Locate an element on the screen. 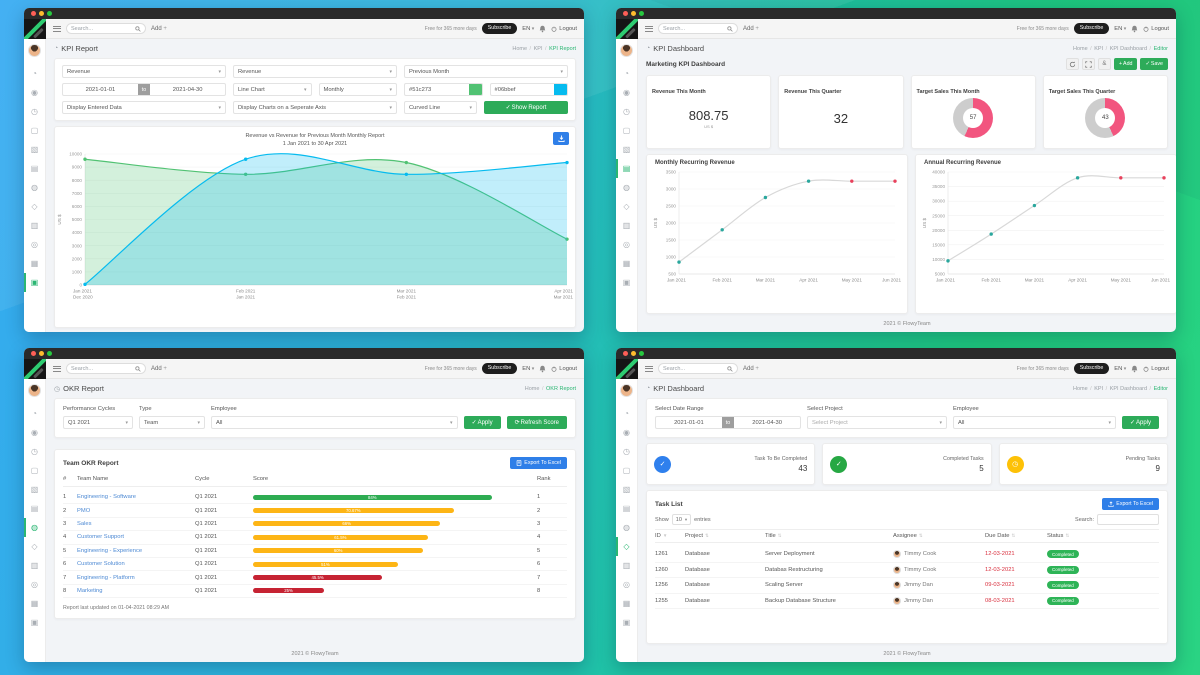 The width and height of the screenshot is (1200, 675). apply-button: Apply is located at coordinates (1140, 422).